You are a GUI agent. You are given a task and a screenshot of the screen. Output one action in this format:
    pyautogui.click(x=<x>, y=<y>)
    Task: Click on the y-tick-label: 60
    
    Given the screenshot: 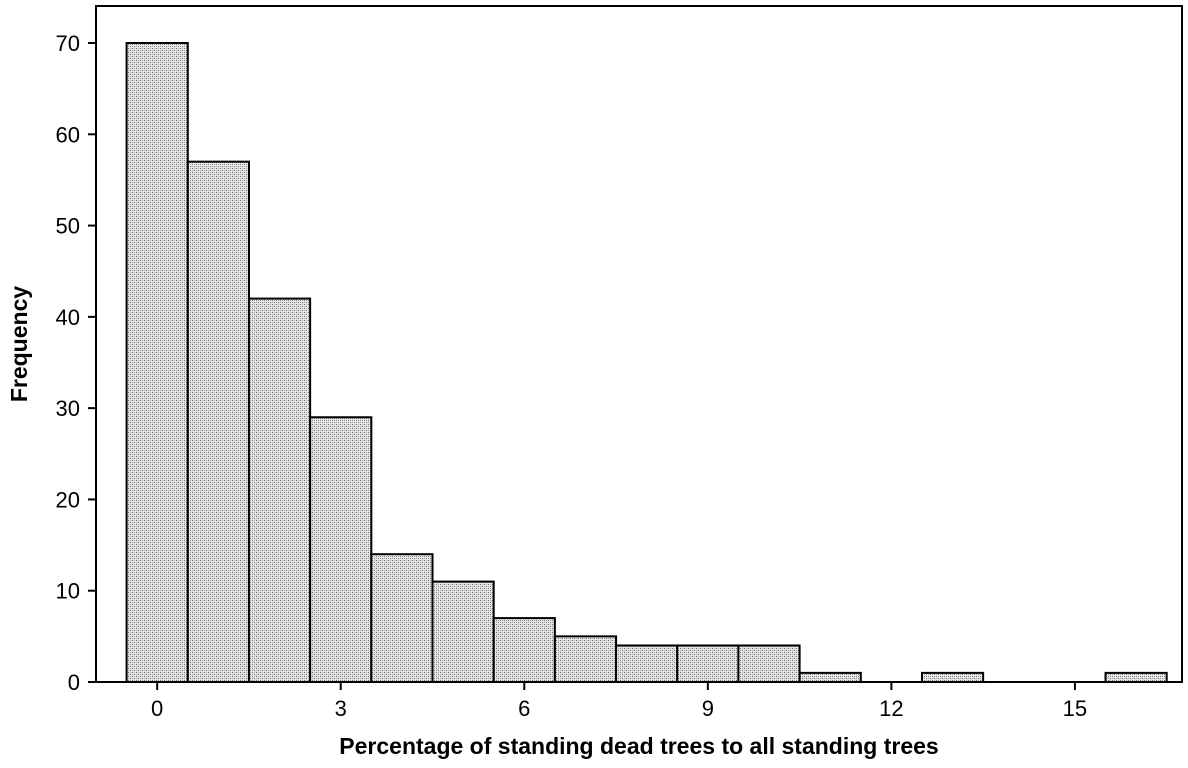 What is the action you would take?
    pyautogui.click(x=68, y=134)
    